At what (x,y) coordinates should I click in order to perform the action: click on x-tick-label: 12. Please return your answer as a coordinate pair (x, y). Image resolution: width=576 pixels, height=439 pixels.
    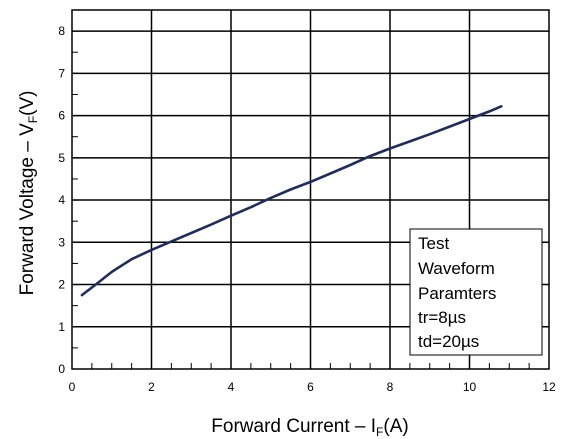
    Looking at the image, I should click on (549, 387).